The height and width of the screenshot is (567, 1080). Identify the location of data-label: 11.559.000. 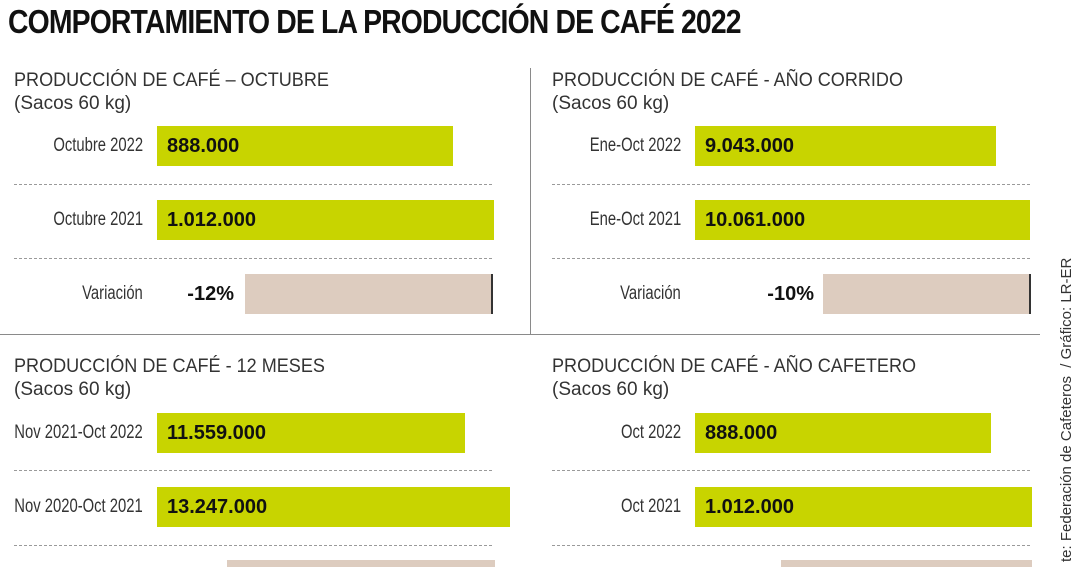
(216, 433).